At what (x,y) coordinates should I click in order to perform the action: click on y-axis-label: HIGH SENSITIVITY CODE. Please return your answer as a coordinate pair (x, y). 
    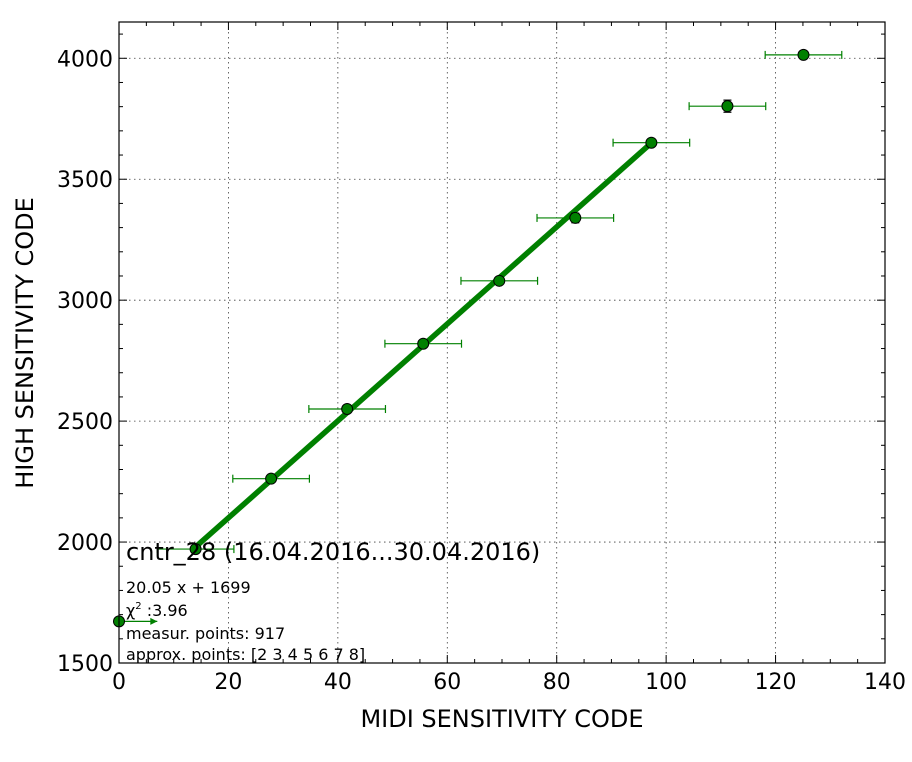
    Looking at the image, I should click on (25, 343).